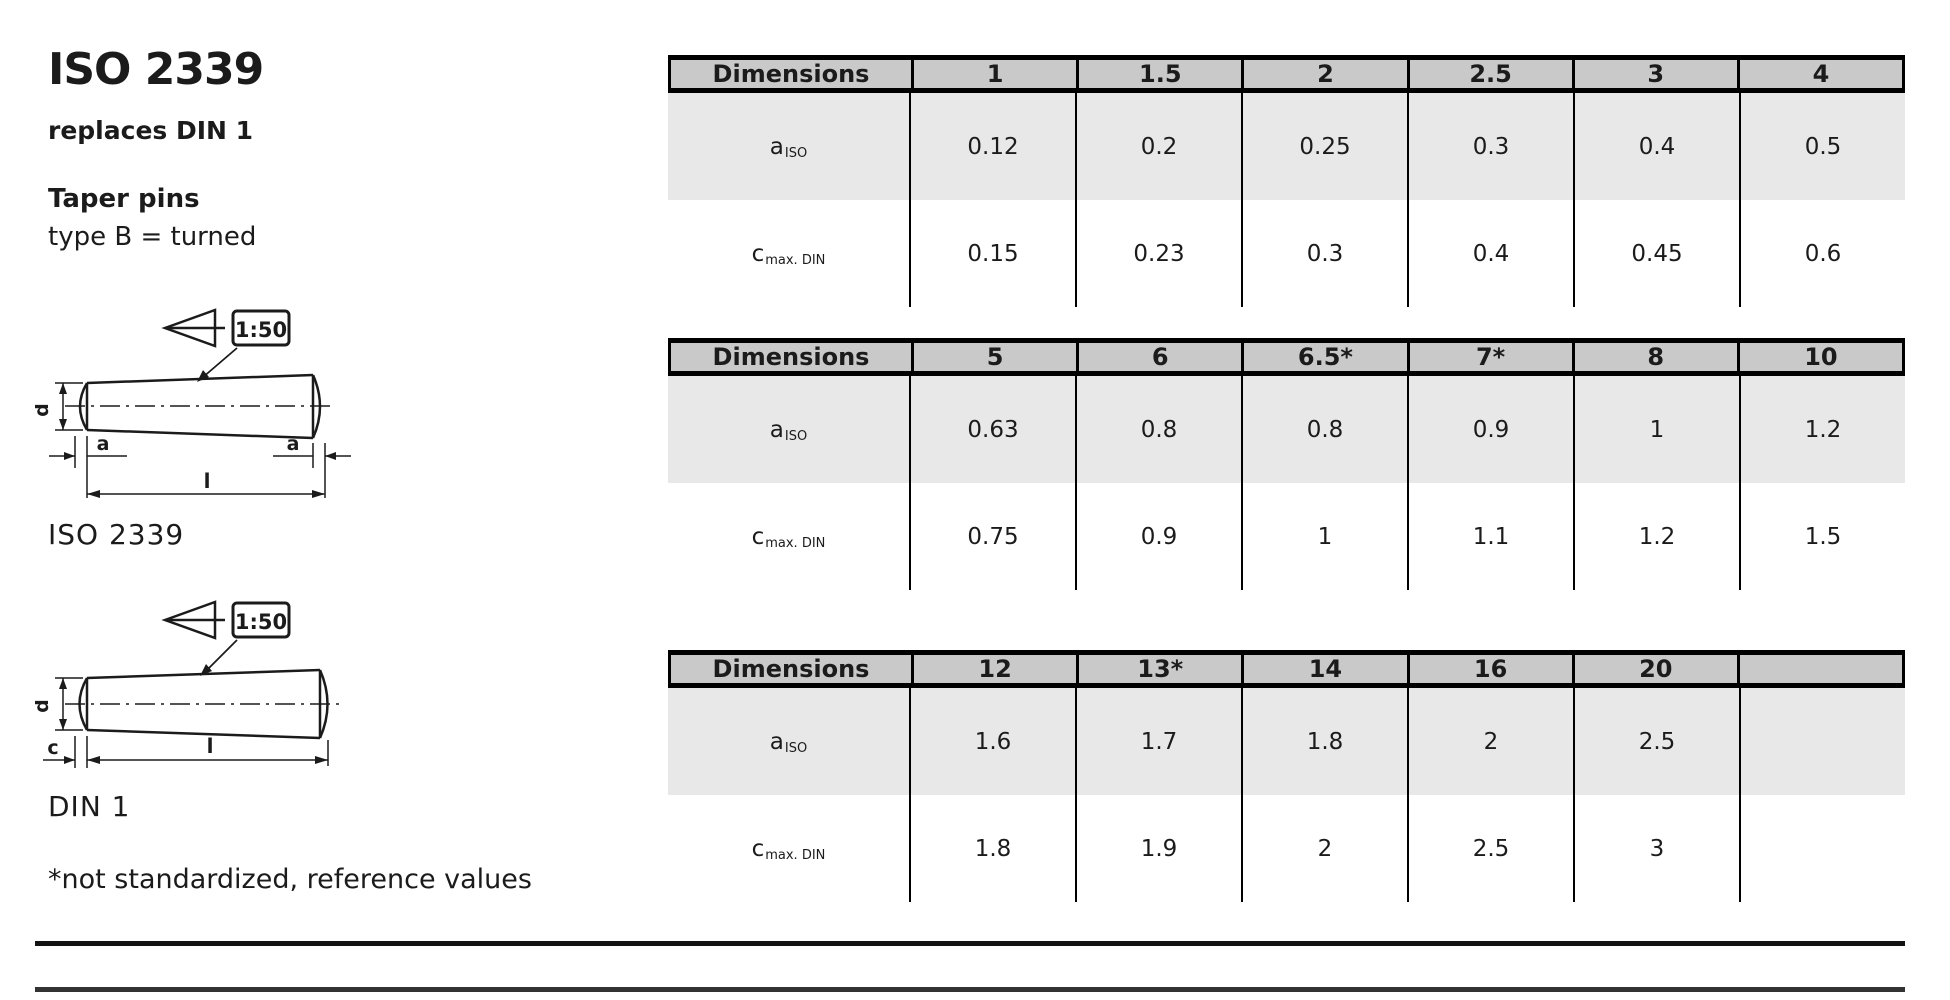 This screenshot has height=1000, width=1950. Describe the element at coordinates (193, 403) in the screenshot. I see `iso-2339-pin-drawing: 1:50 d` at that location.